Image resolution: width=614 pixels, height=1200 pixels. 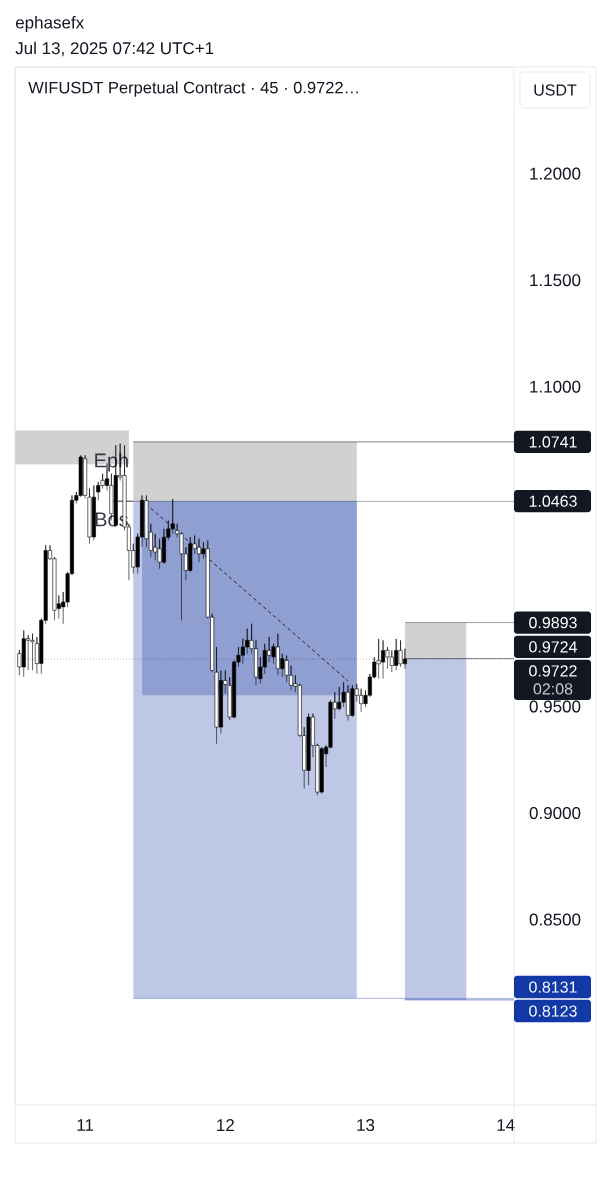 I want to click on ref-line-label: 0.9724, so click(x=553, y=647).